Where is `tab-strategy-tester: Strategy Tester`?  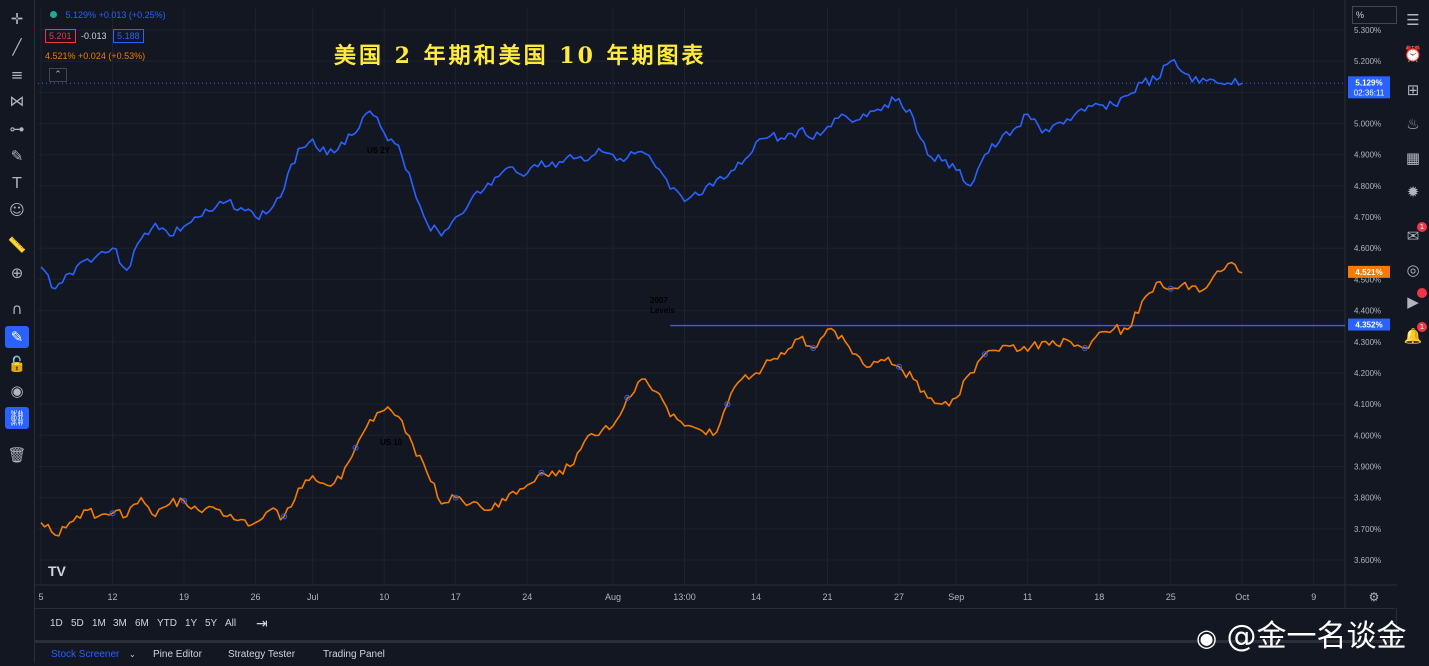 tab-strategy-tester: Strategy Tester is located at coordinates (262, 654).